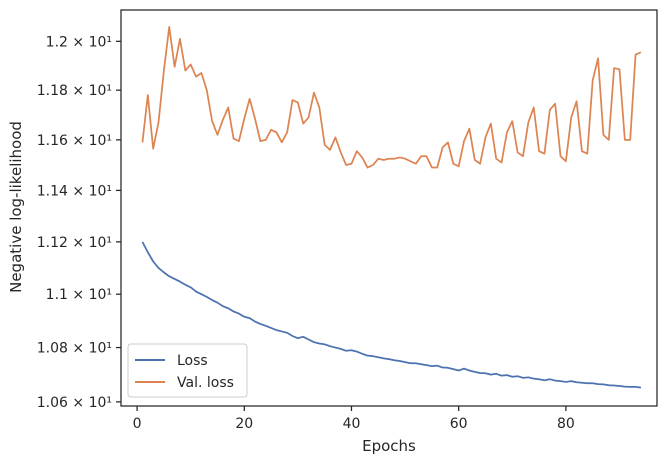  I want to click on legend-label-loss: Loss, so click(192, 361).